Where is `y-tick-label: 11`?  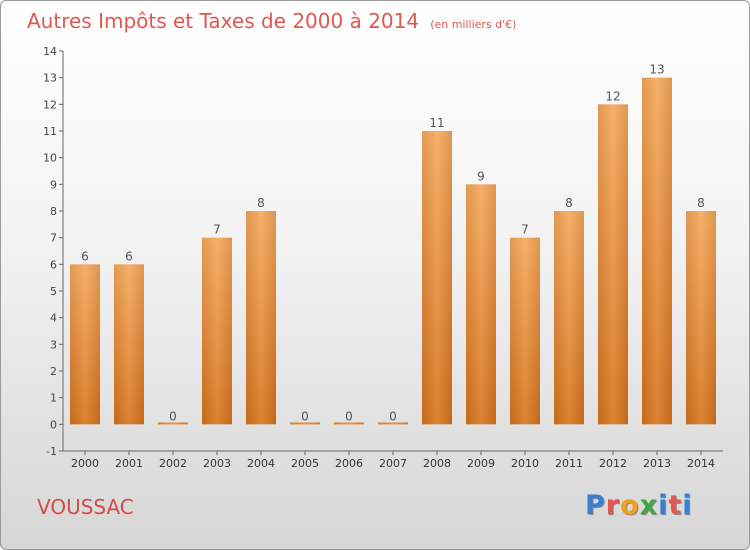
y-tick-label: 11 is located at coordinates (50, 131).